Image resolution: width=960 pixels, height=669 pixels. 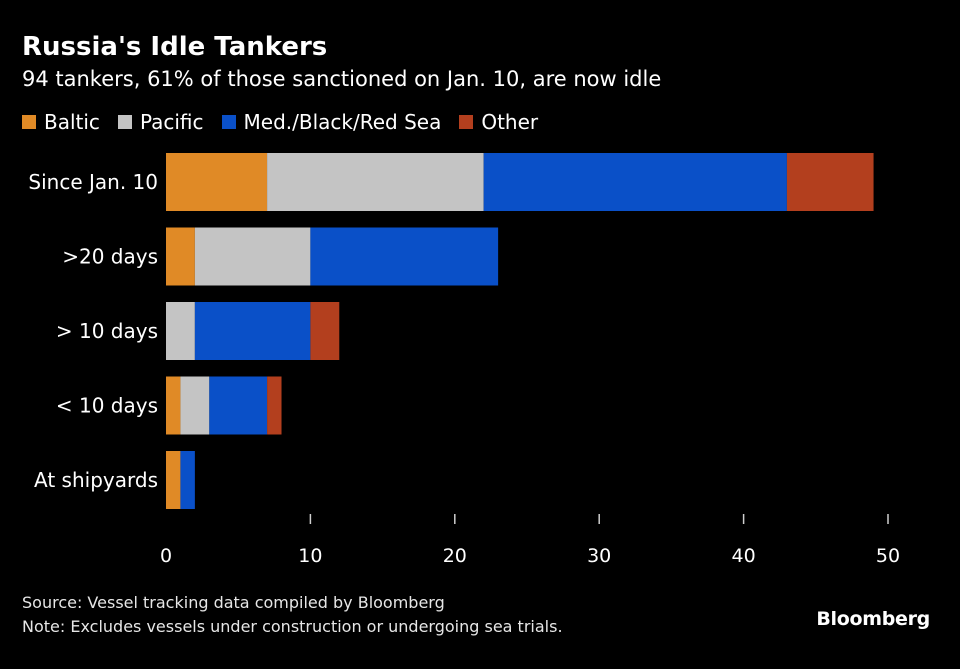 I want to click on x-tick-label-40: 40, so click(x=744, y=556).